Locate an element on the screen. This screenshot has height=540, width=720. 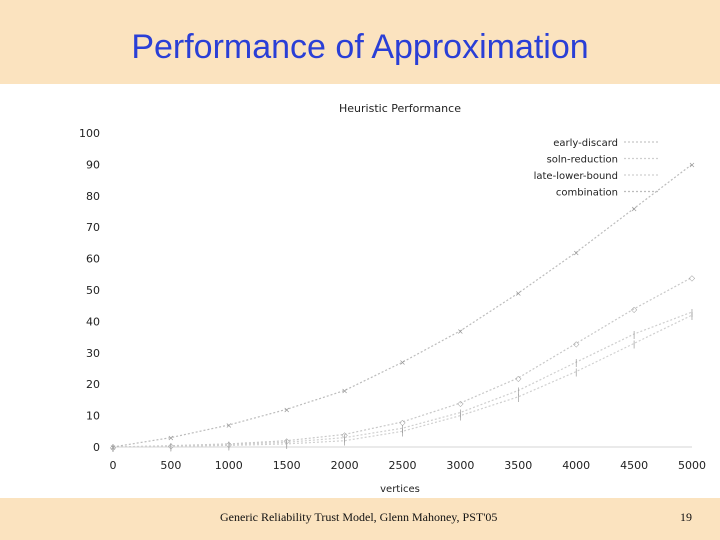
y-tick-label: 0 is located at coordinates (96, 447).